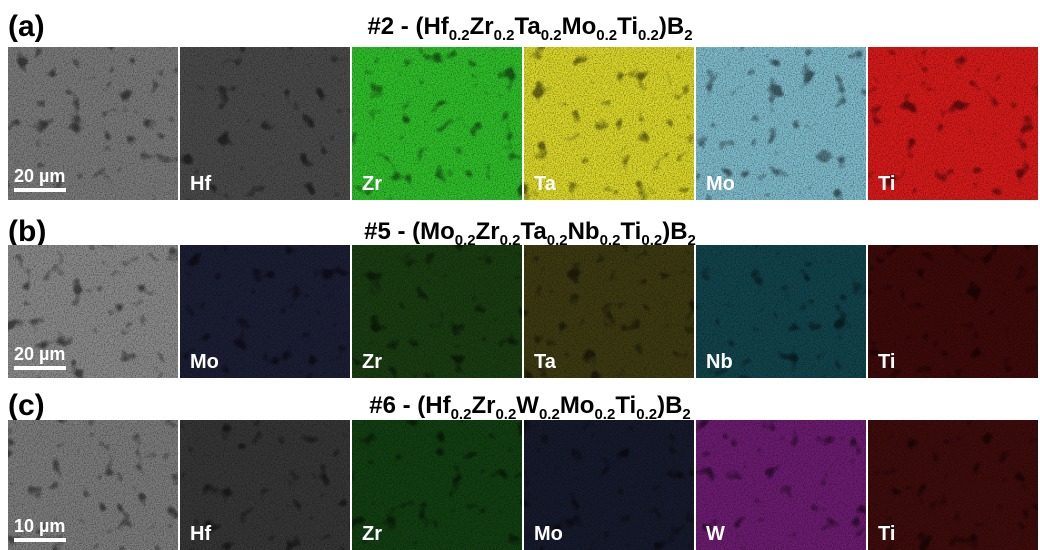 The width and height of the screenshot is (1040, 550). I want to click on scale-bar-label: 10 µm, so click(39, 526).